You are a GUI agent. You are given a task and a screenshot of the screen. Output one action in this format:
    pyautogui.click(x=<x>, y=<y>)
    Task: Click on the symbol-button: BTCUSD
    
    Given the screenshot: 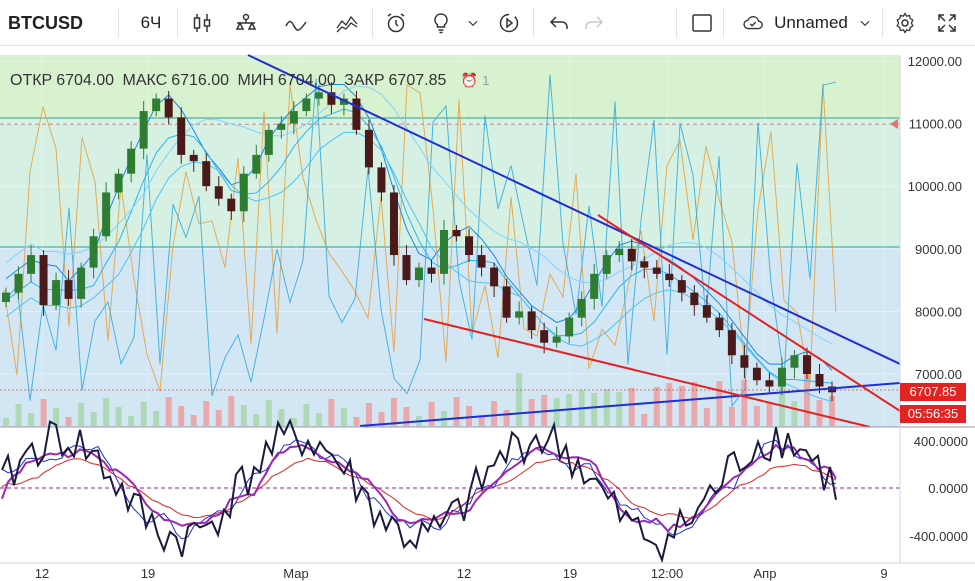 What is the action you would take?
    pyautogui.click(x=45, y=22)
    